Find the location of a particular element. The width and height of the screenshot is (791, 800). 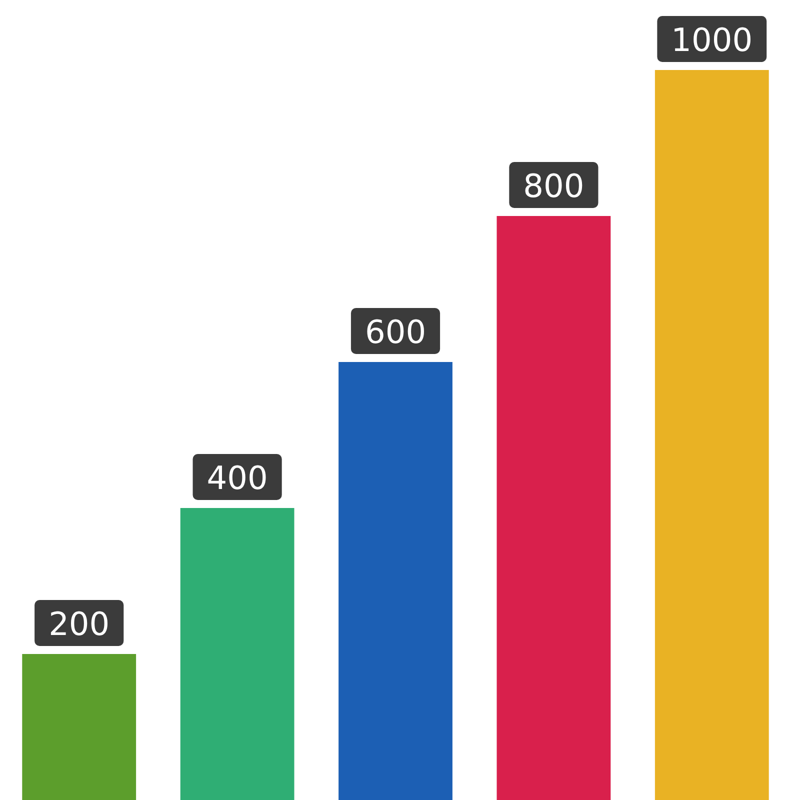

data-label: 200 is located at coordinates (79, 624).